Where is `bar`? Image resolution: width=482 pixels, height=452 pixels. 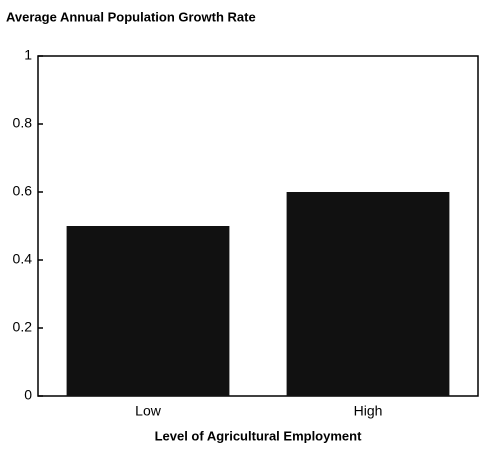
bar is located at coordinates (148, 311).